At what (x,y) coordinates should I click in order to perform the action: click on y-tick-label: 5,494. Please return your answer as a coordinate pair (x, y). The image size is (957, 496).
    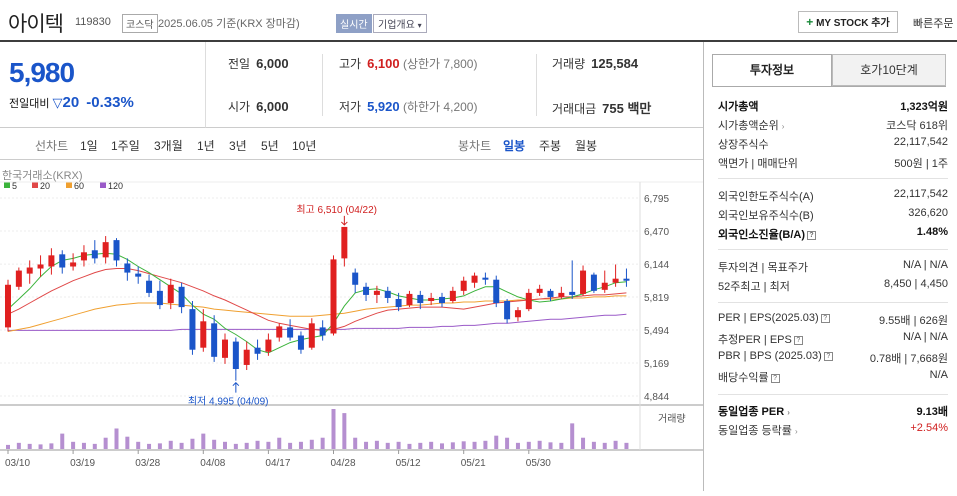
    Looking at the image, I should click on (656, 331).